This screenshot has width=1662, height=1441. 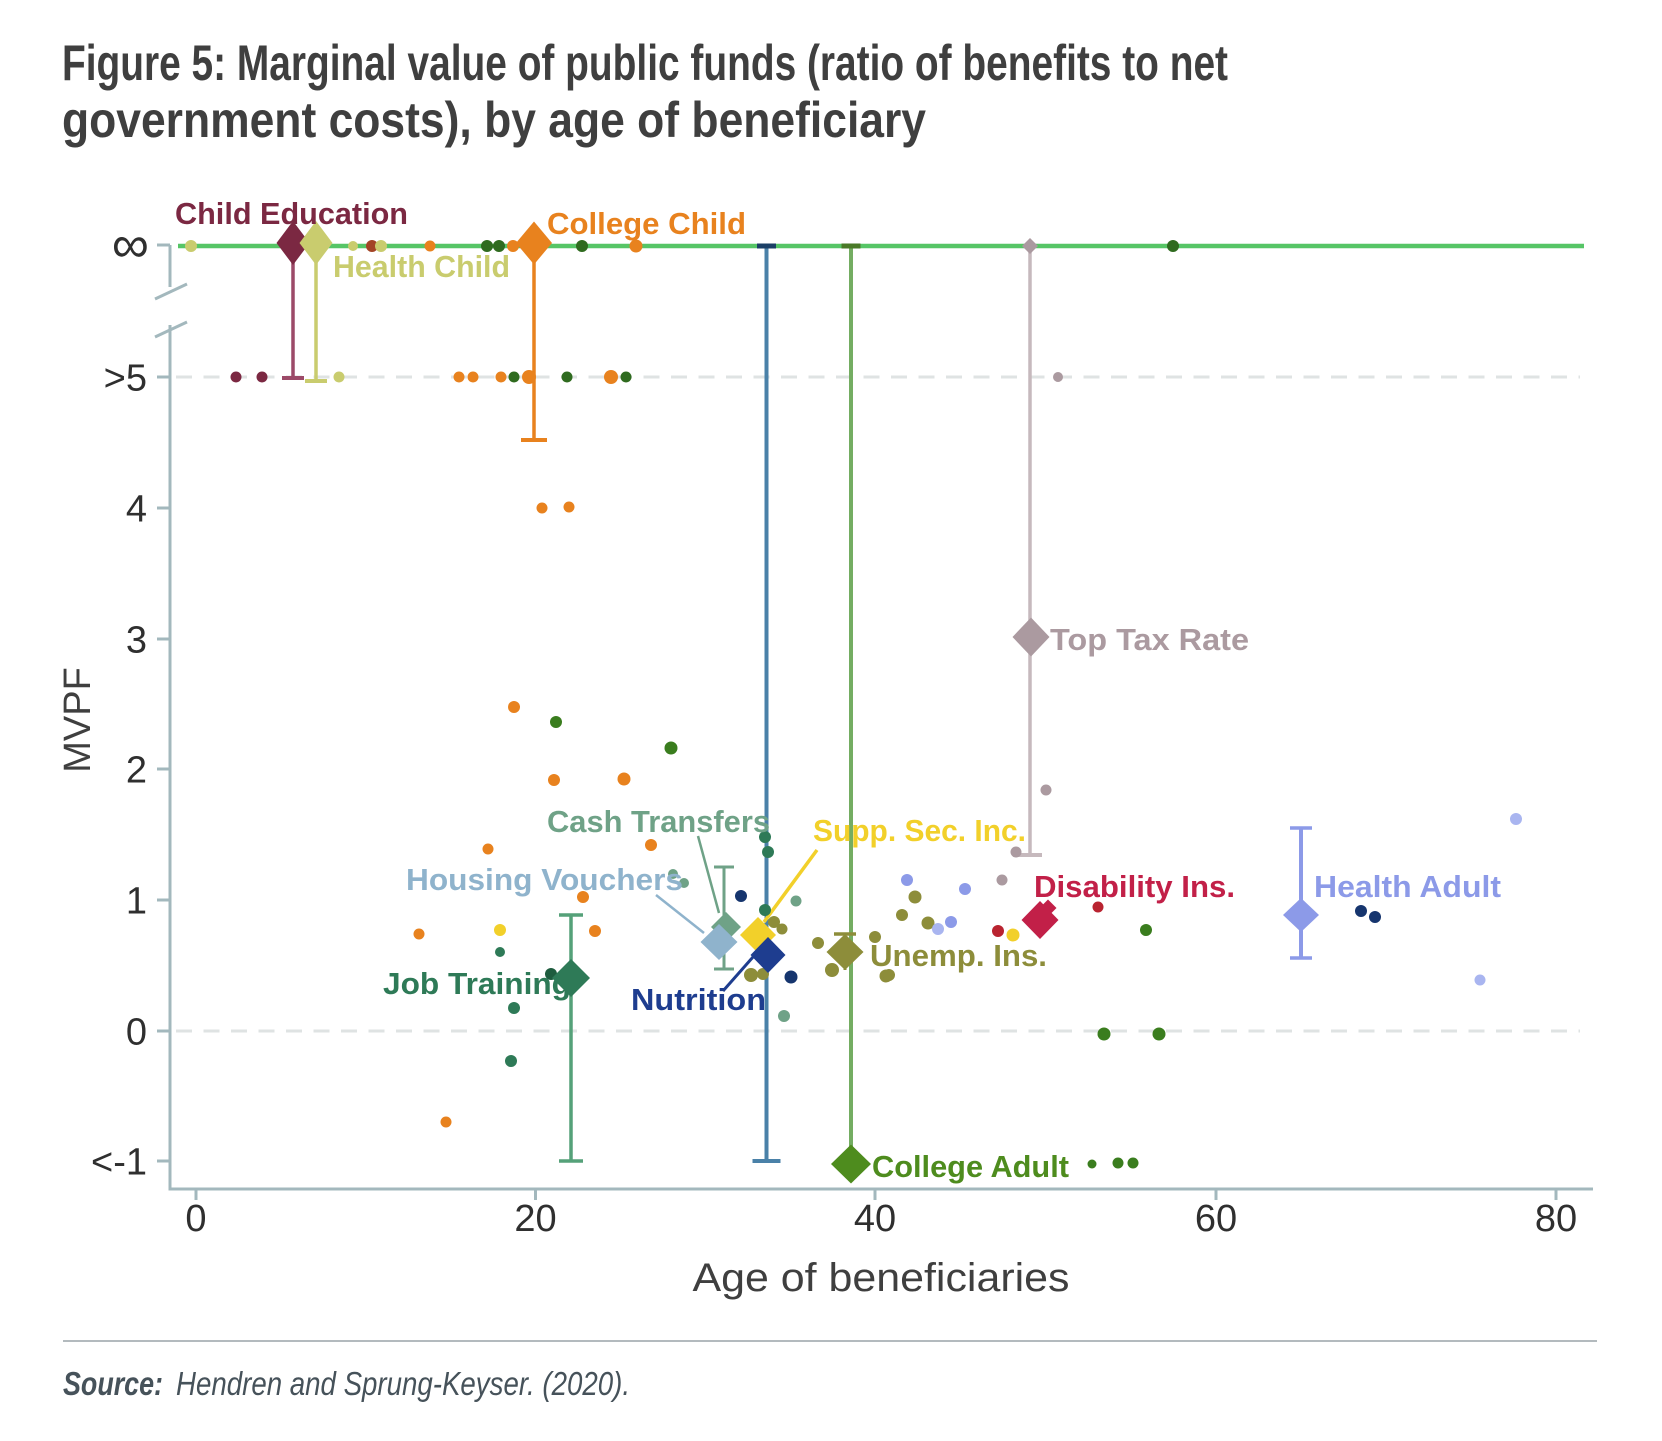 I want to click on svg-text: Child Education, so click(x=291, y=213).